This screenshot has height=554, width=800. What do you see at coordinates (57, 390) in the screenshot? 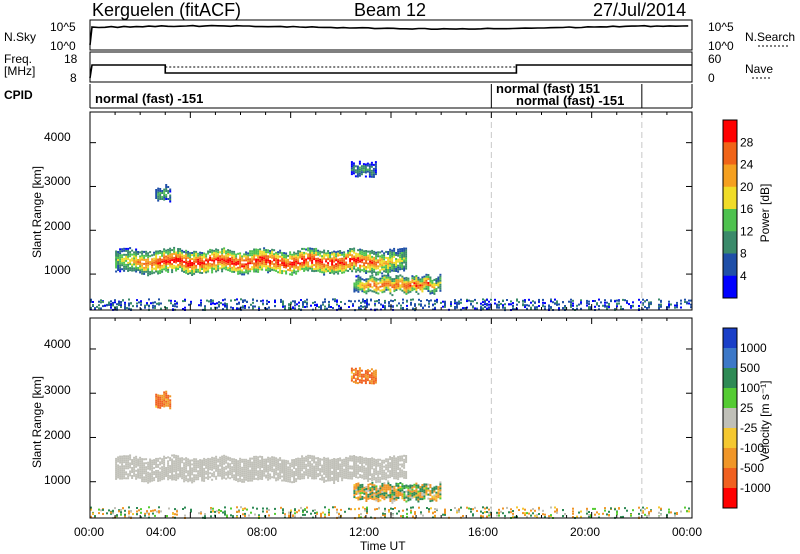
I see `velocity-ytick-label: 3000` at bounding box center [57, 390].